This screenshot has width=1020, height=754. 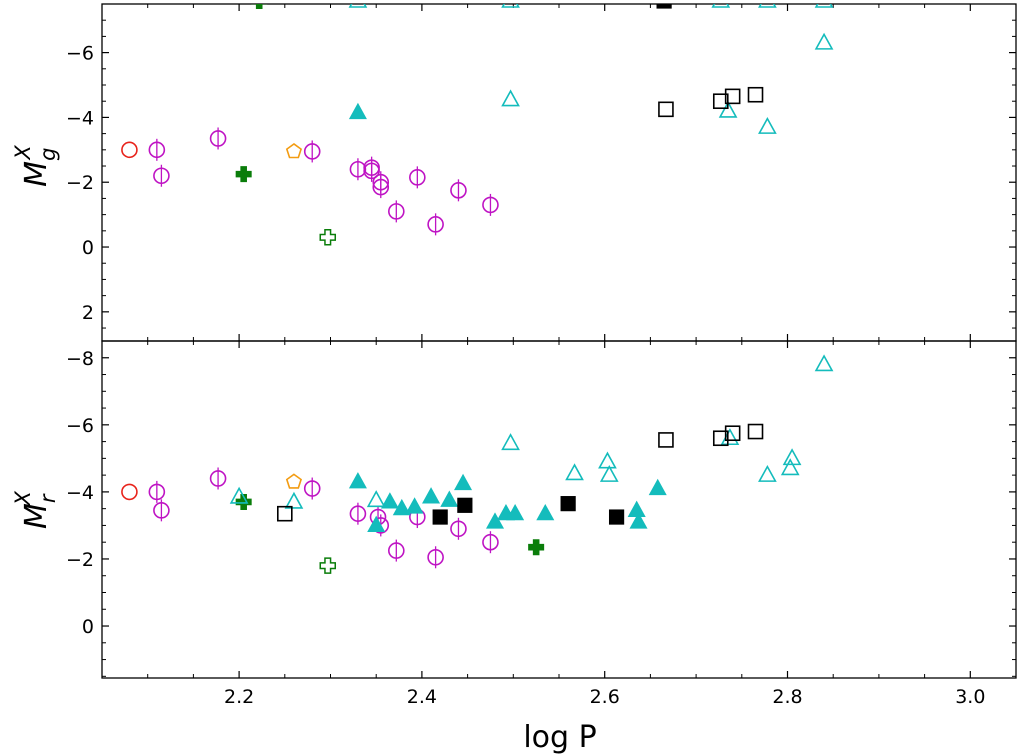 What do you see at coordinates (80, 359) in the screenshot?
I see `y-tick-label-r: −8` at bounding box center [80, 359].